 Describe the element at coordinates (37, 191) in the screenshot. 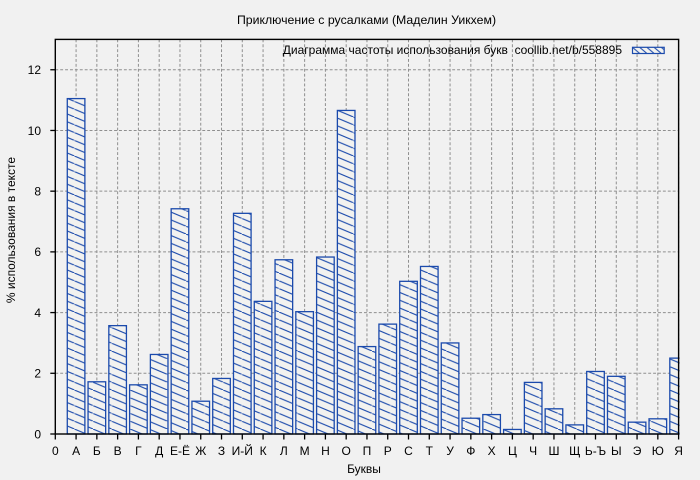

I see `svg-text: 8` at that location.